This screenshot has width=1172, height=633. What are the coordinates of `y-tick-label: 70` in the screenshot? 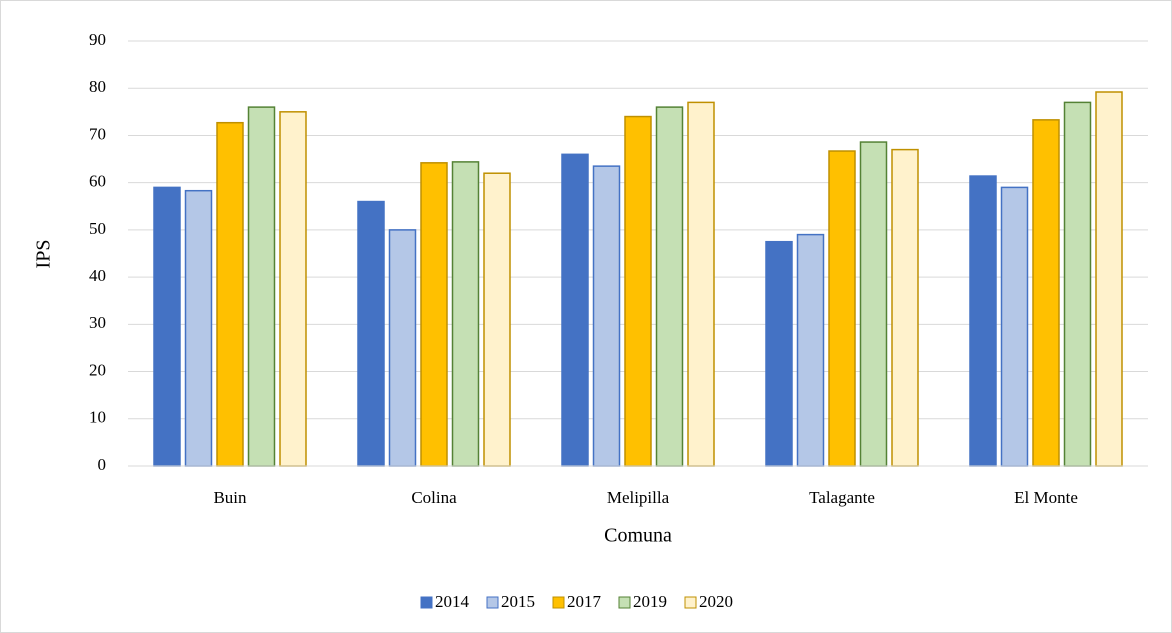 It's located at (97, 133).